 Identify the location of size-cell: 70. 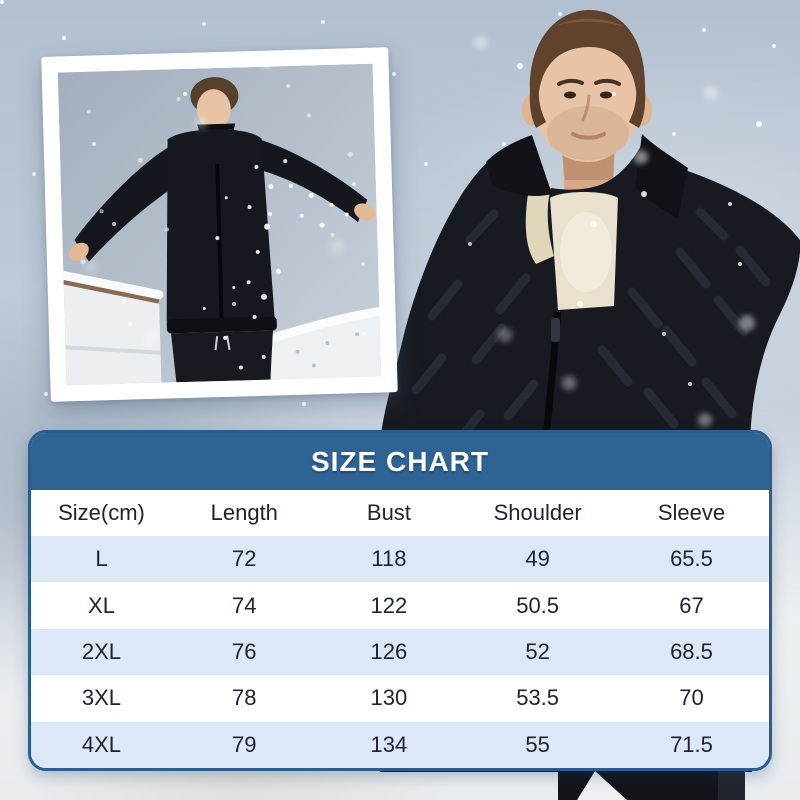
(691, 698).